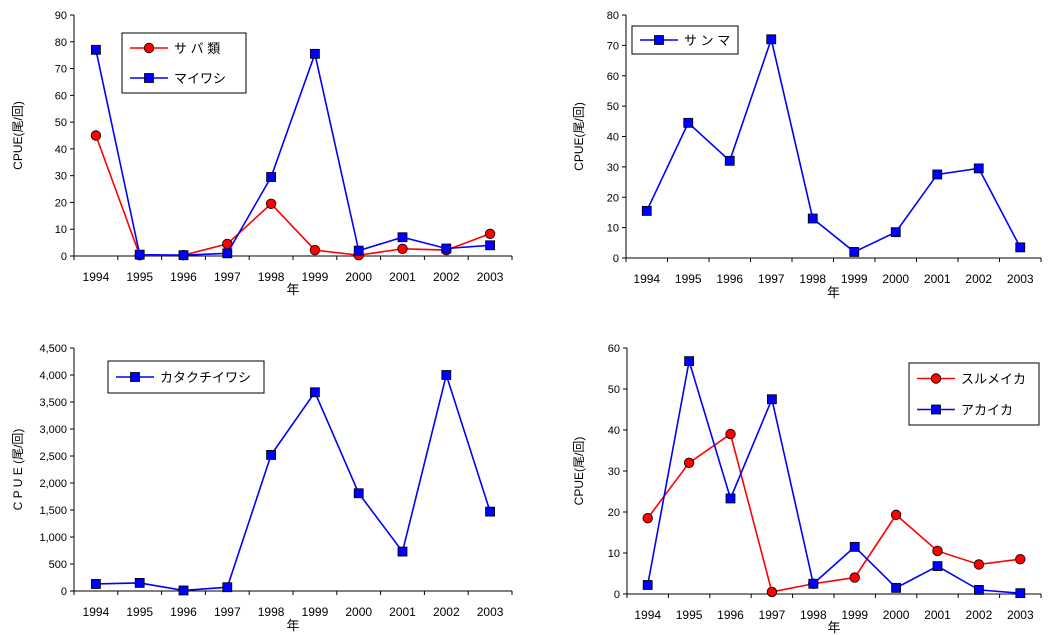 Image resolution: width=1049 pixels, height=635 pixels. What do you see at coordinates (61, 70) in the screenshot?
I see `y-tick-label: 70` at bounding box center [61, 70].